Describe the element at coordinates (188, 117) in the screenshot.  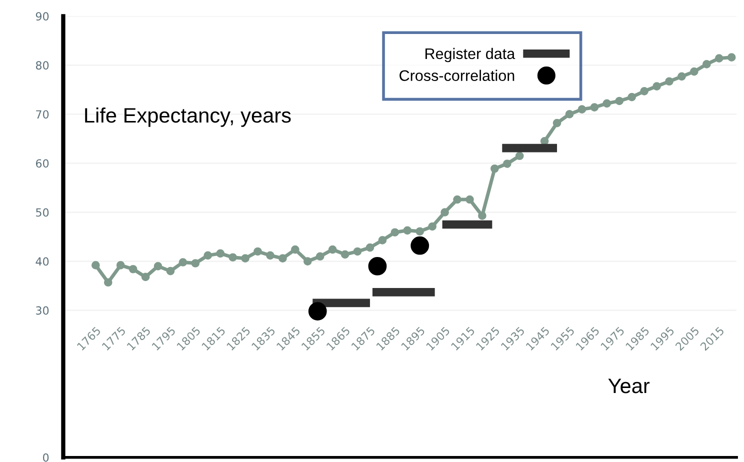
I see `text: Life Expectancy, years` at that location.